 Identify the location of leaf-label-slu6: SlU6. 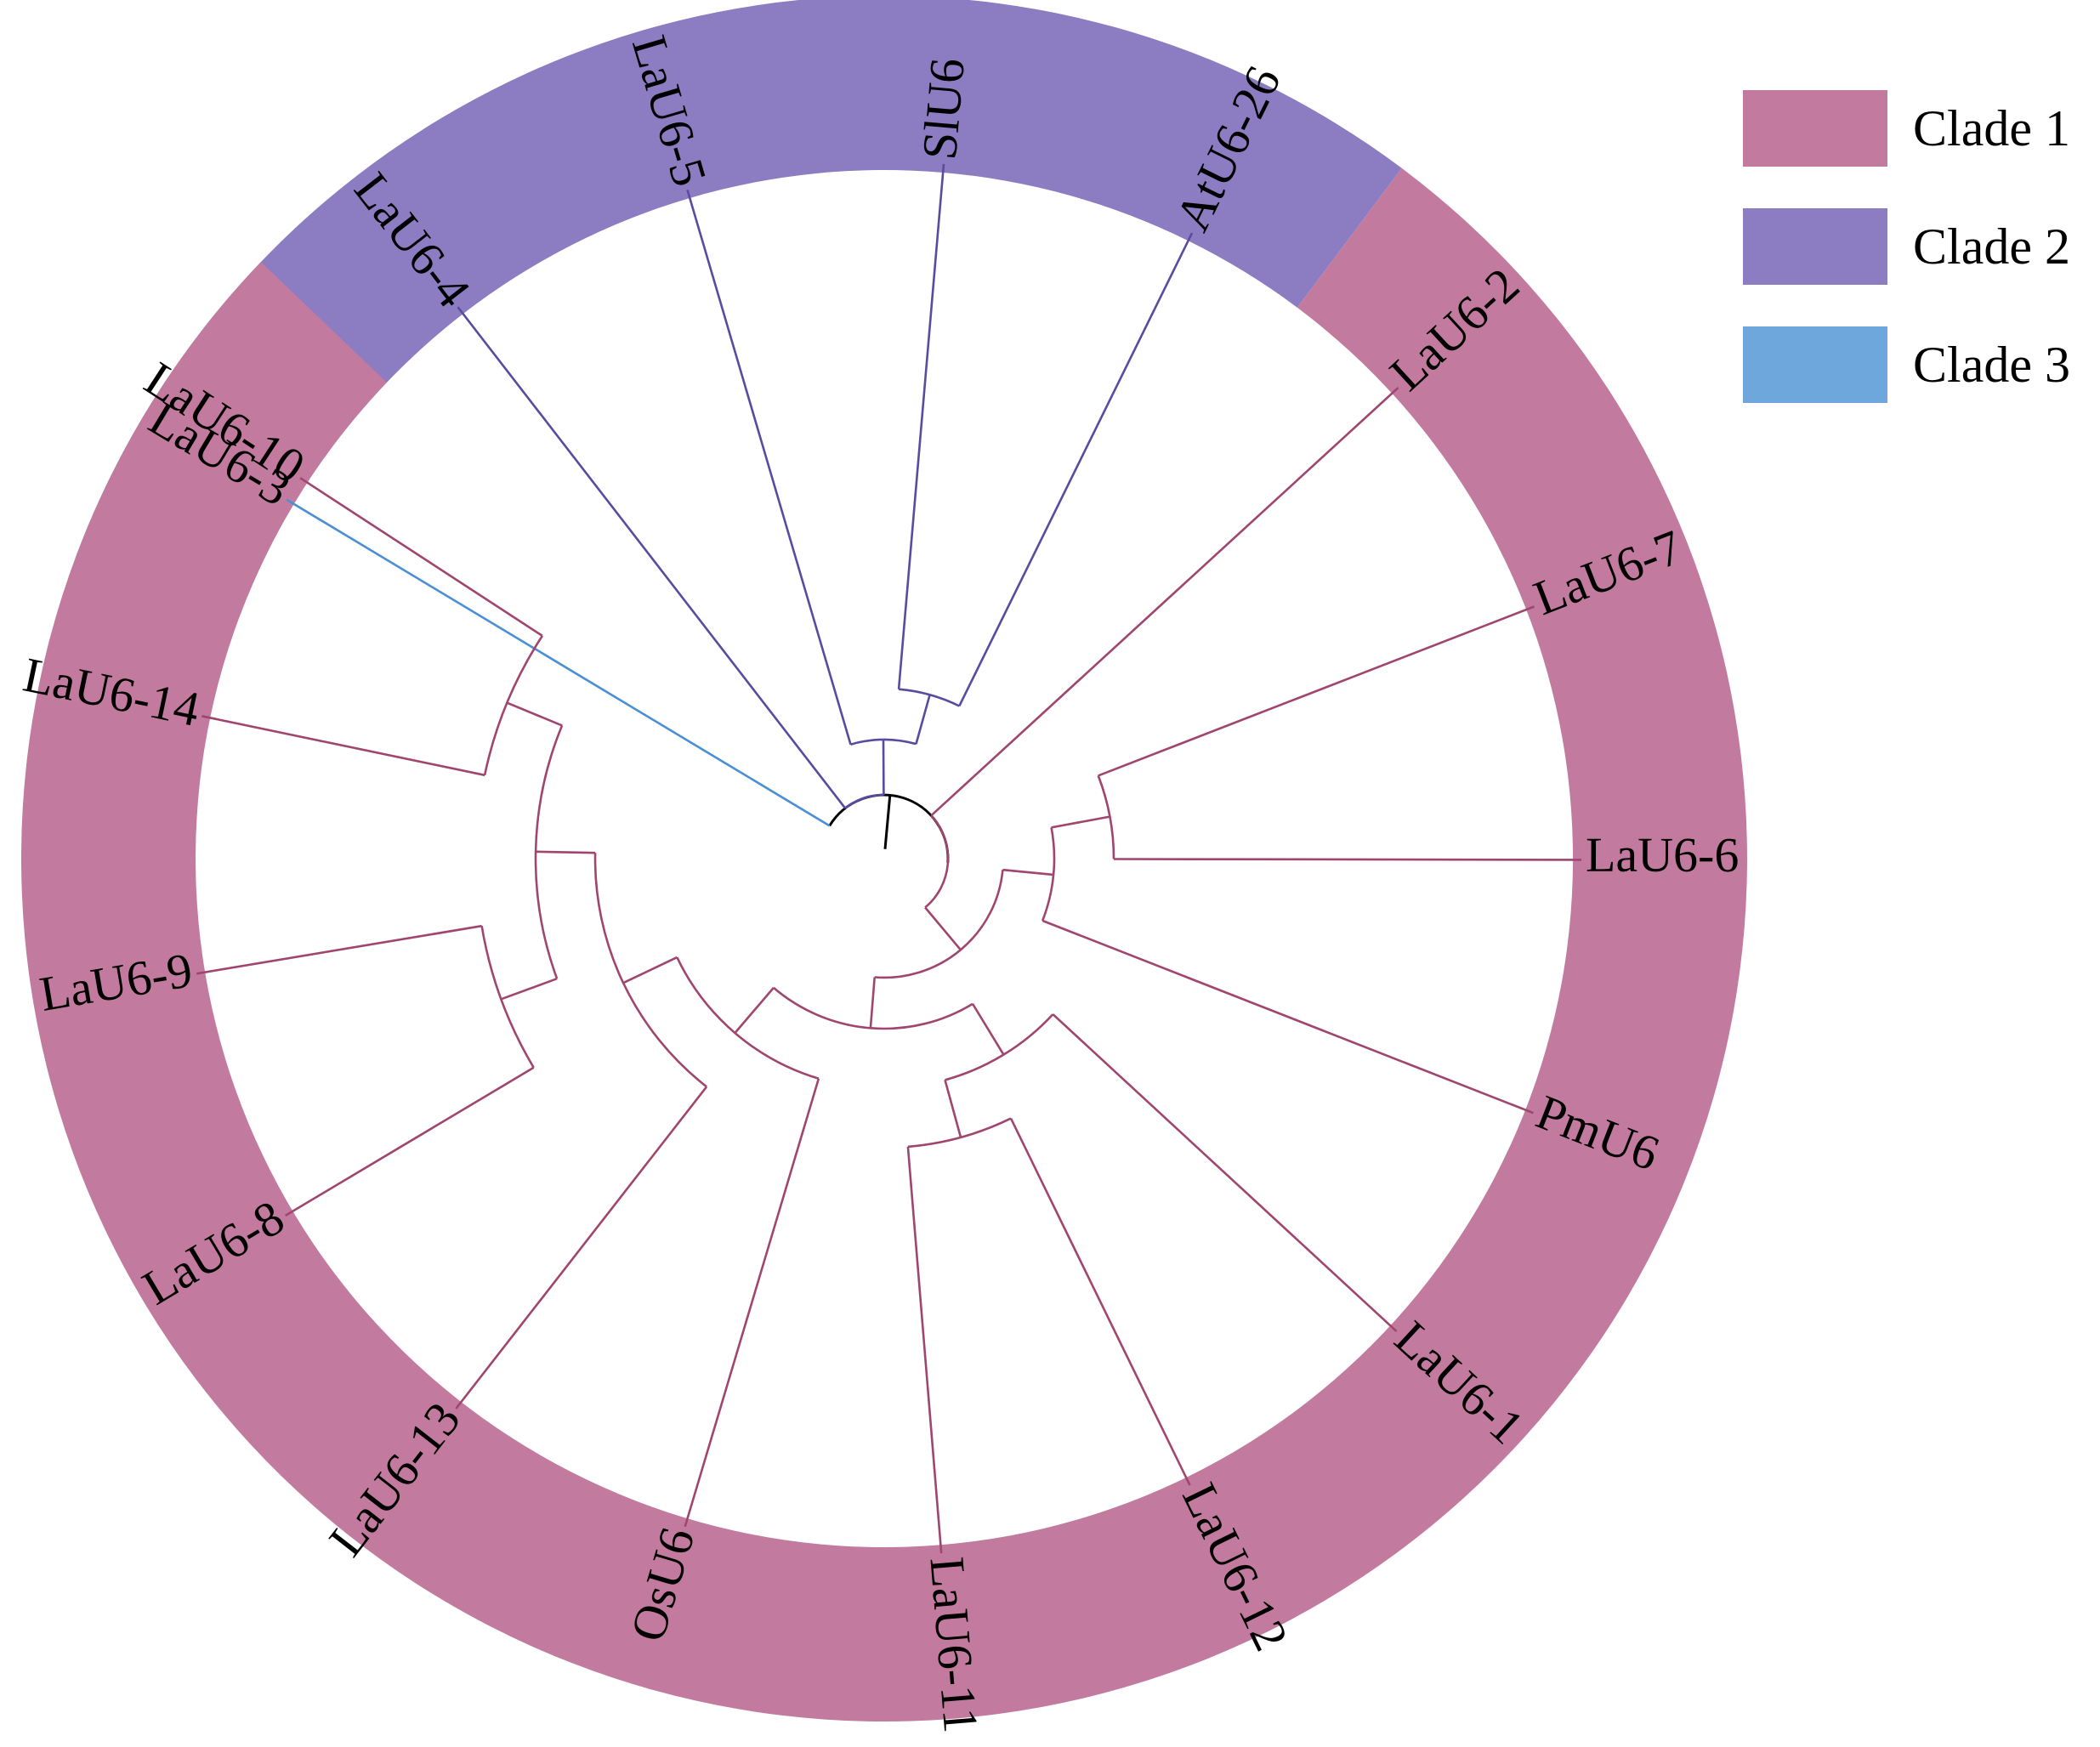
(943, 109).